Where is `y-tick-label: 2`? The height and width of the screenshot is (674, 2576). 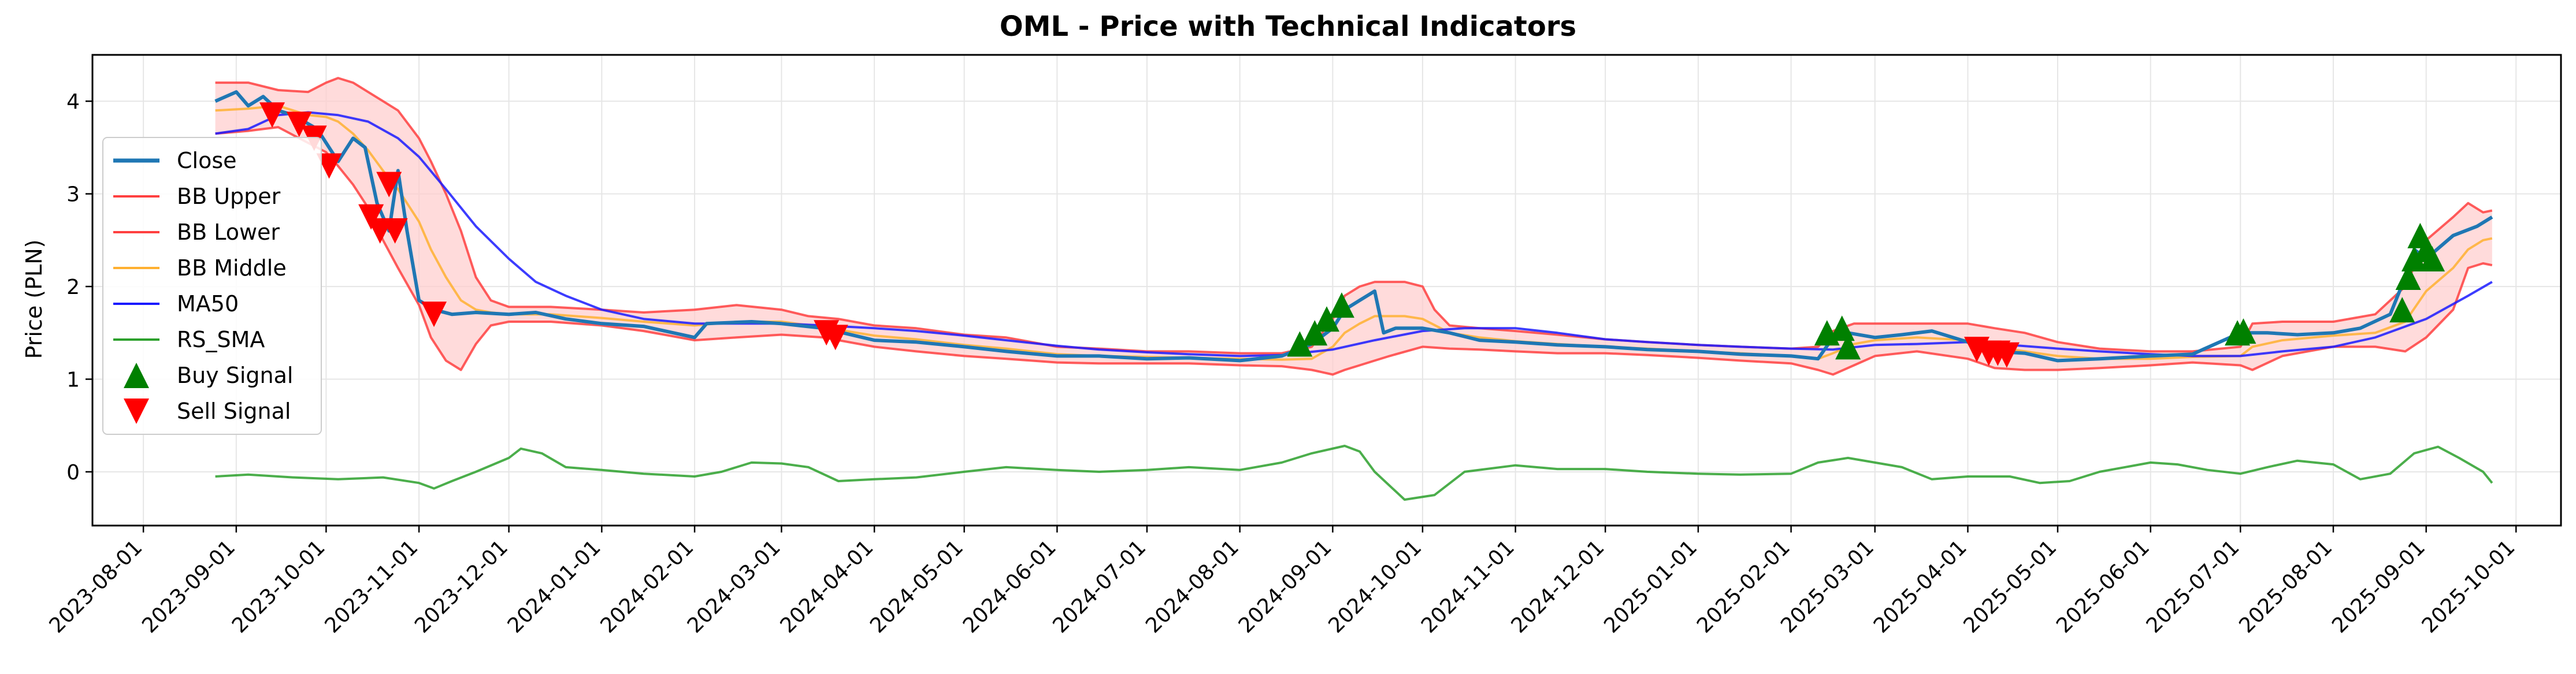 y-tick-label: 2 is located at coordinates (73, 287).